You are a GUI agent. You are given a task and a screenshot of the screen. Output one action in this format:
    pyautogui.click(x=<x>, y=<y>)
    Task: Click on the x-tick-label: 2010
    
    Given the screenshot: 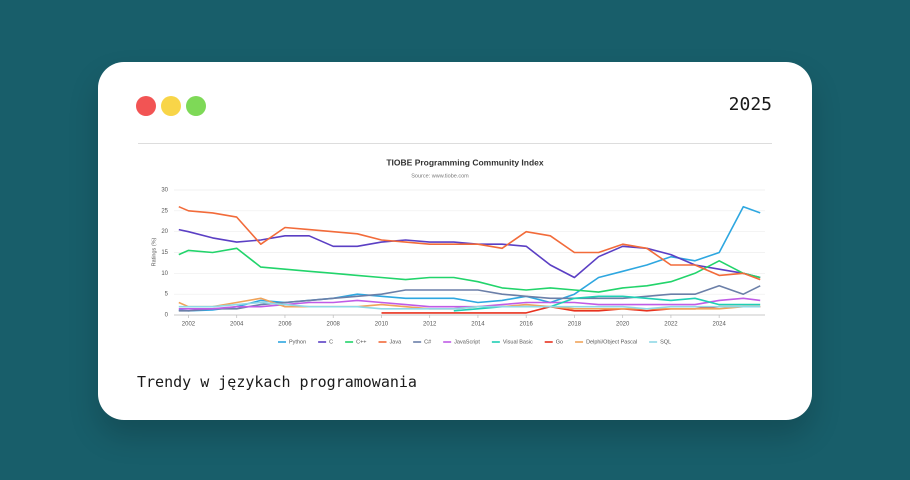 What is the action you would take?
    pyautogui.click(x=382, y=325)
    